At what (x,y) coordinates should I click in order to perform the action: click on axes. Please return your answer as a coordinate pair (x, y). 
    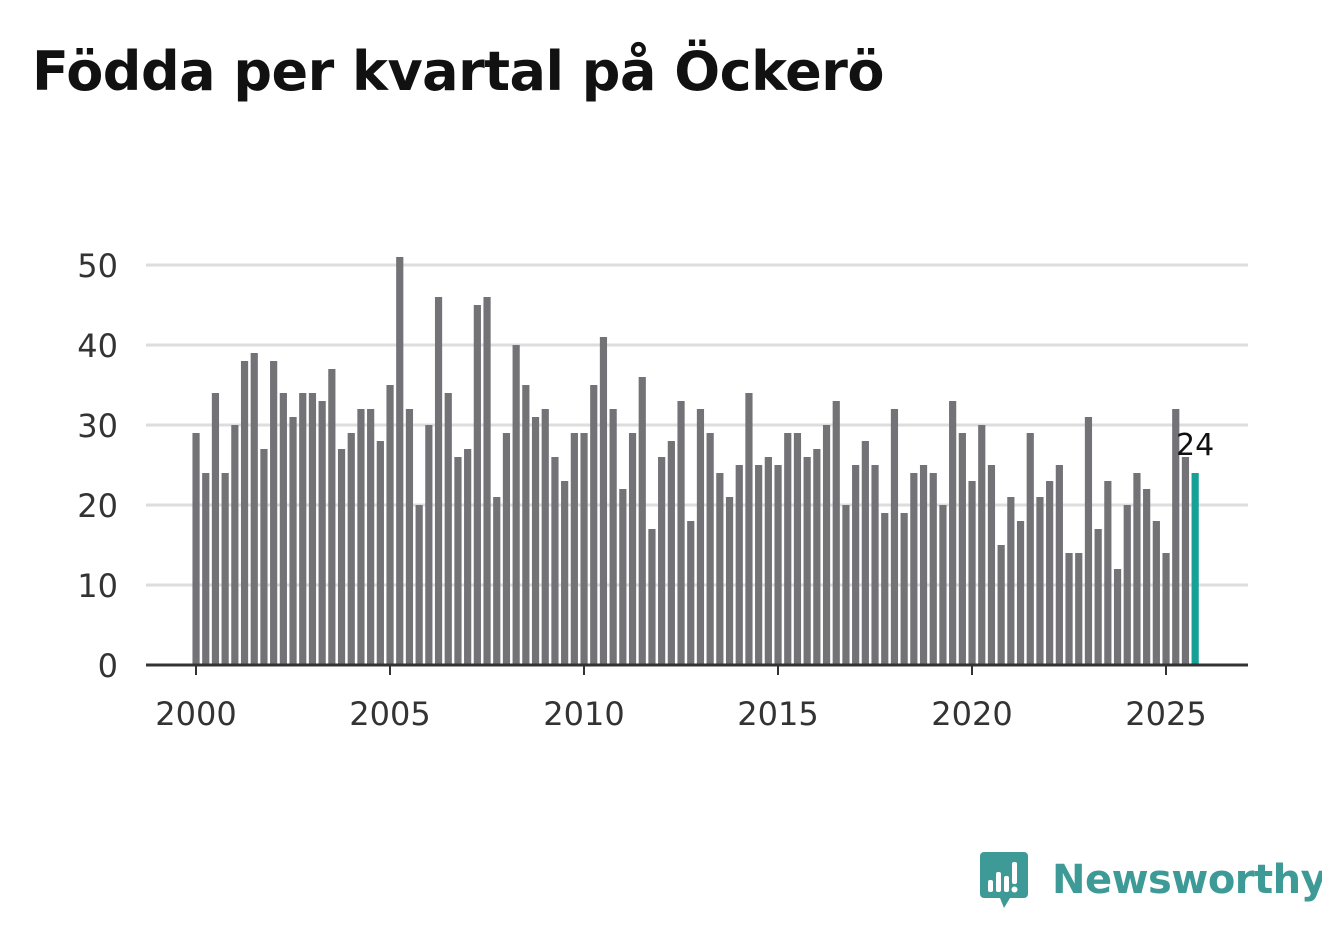
    Looking at the image, I should click on (697, 669).